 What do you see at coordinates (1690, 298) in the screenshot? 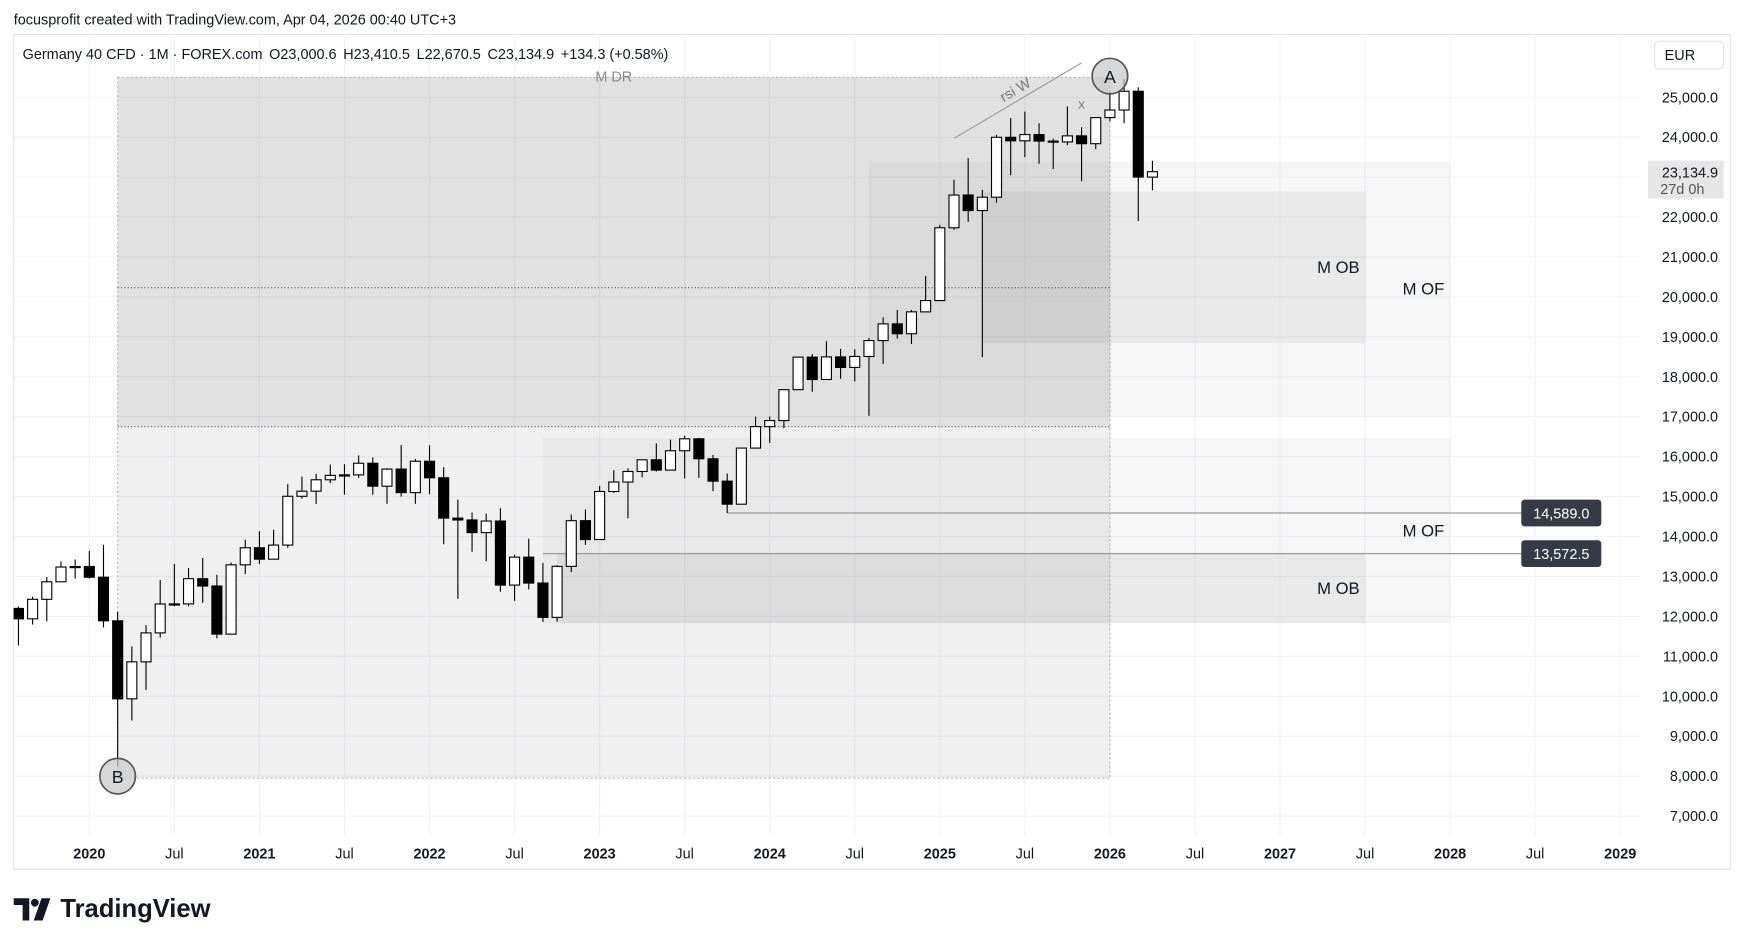
I see `y-tick-label: 20,000.0` at bounding box center [1690, 298].